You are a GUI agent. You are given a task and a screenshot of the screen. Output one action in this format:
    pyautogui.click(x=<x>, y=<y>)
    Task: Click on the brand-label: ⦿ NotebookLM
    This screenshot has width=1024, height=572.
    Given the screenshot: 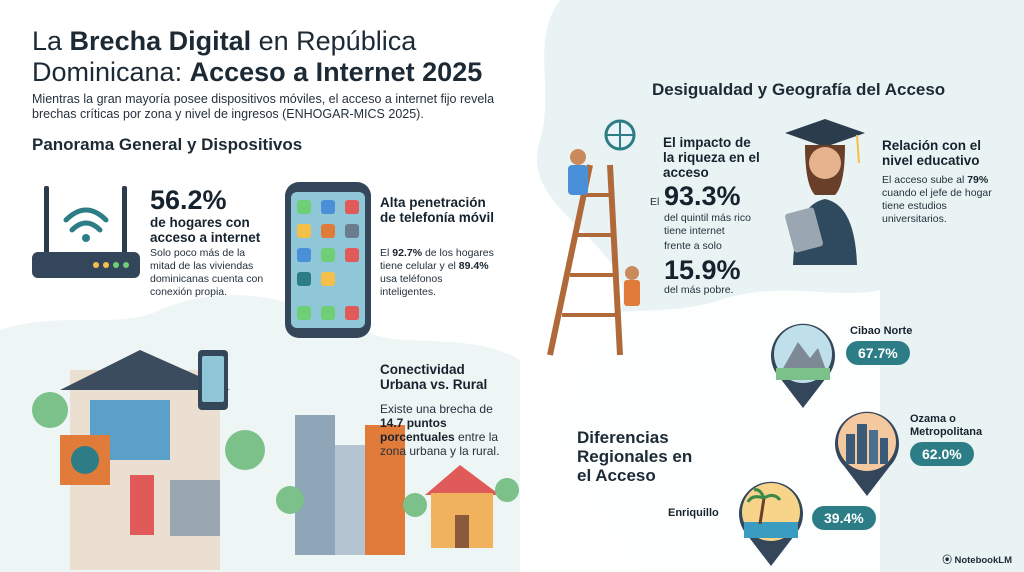 What is the action you would take?
    pyautogui.click(x=977, y=560)
    